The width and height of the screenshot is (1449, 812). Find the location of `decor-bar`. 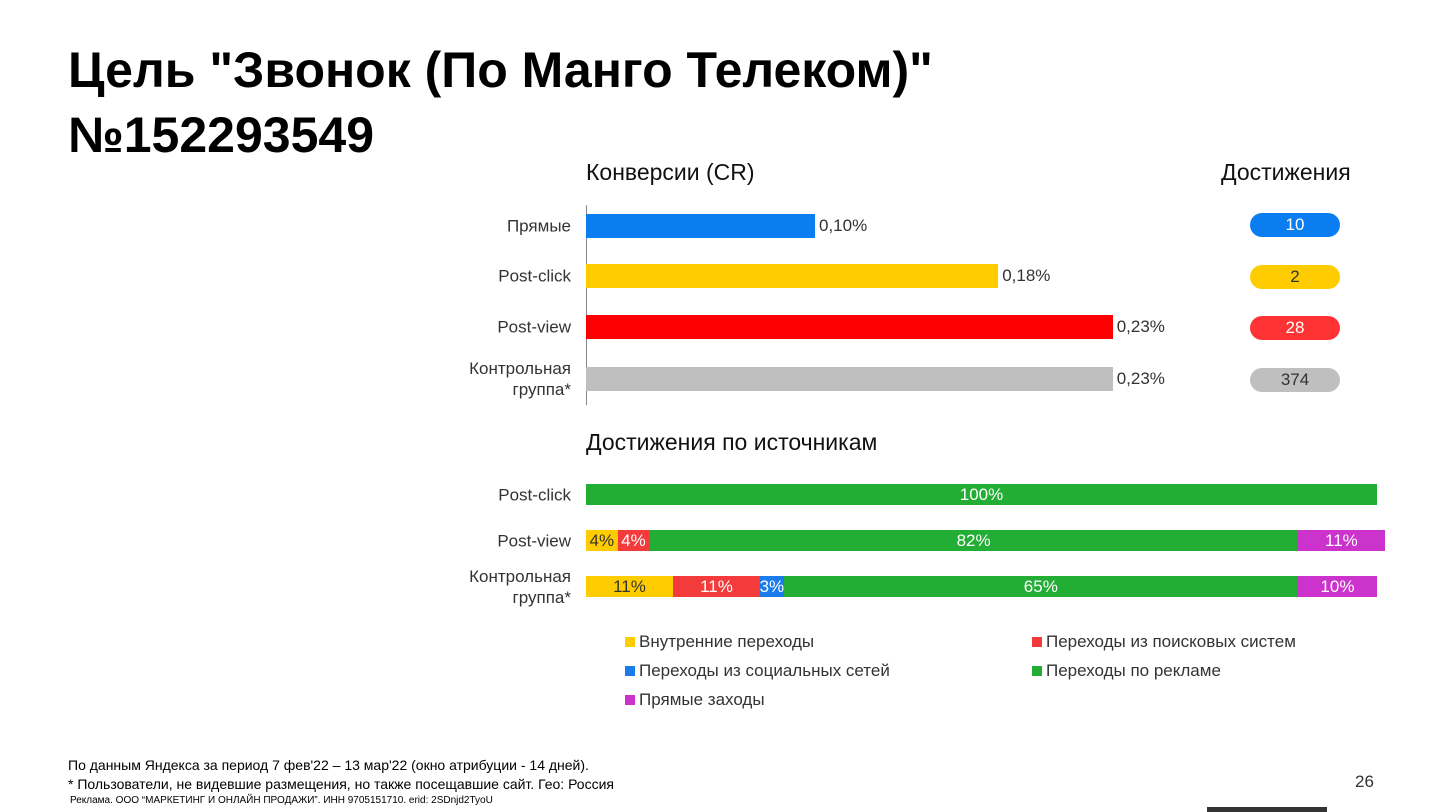

decor-bar is located at coordinates (1267, 809).